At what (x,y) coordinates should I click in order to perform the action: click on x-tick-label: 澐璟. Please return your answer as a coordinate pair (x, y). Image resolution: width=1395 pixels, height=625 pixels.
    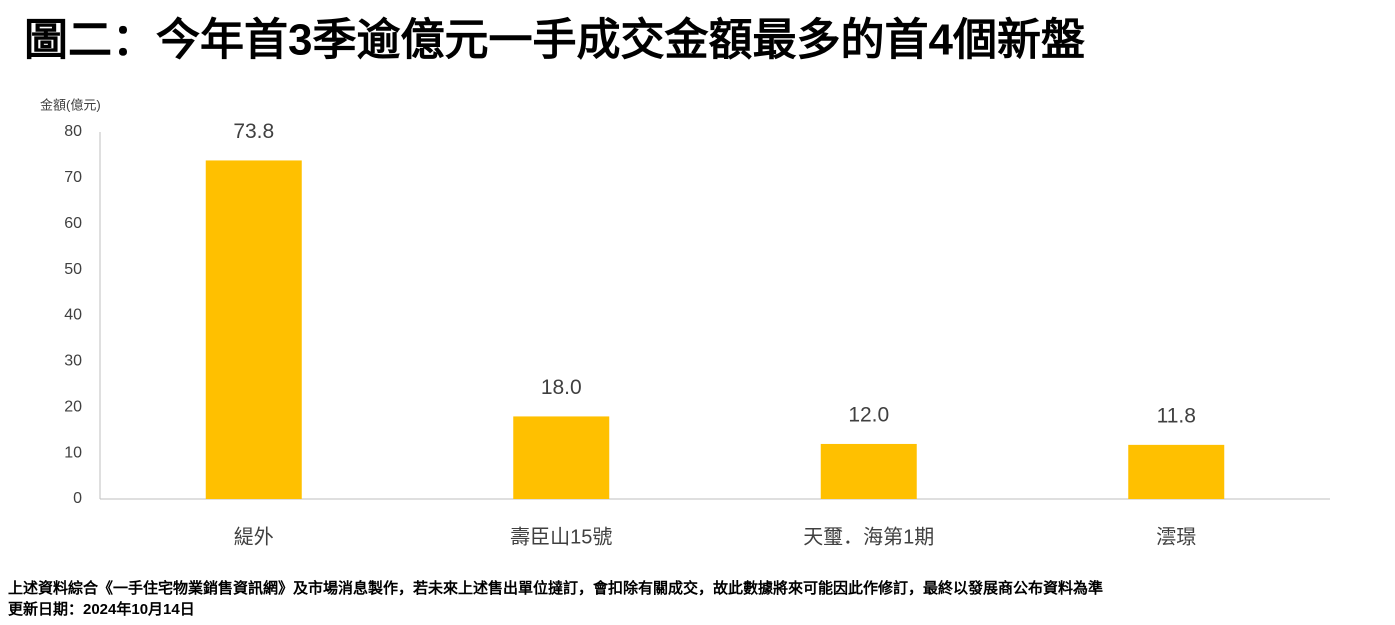
    Looking at the image, I should click on (1176, 536).